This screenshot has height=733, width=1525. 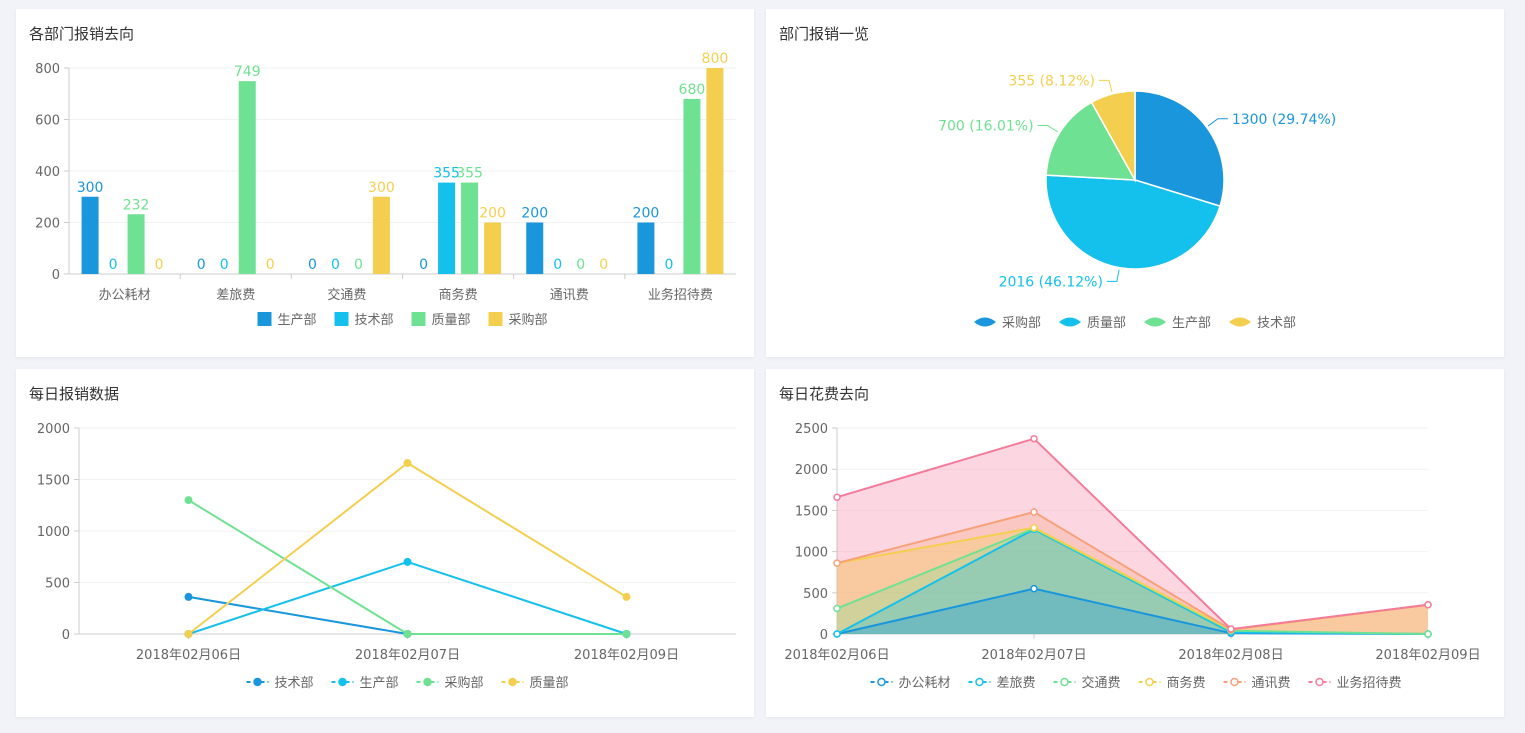 I want to click on legend-label: 通讯费, so click(x=1271, y=683).